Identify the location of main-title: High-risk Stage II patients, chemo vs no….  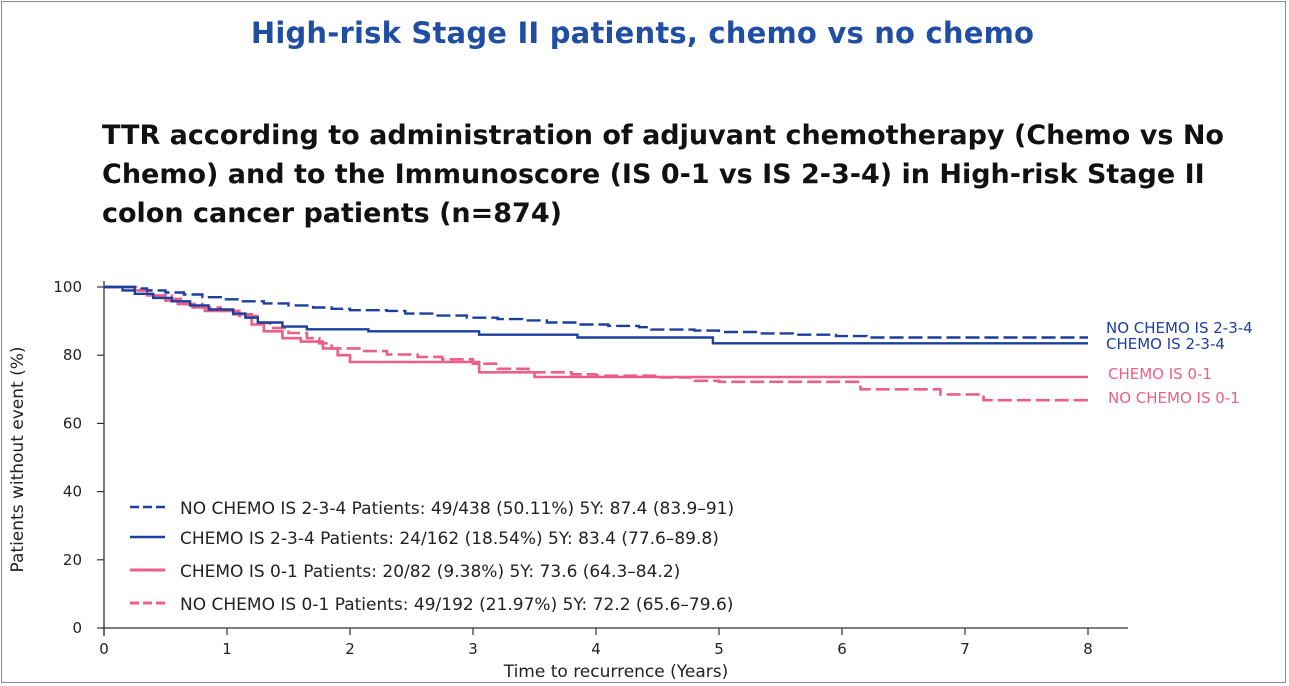
(642, 33).